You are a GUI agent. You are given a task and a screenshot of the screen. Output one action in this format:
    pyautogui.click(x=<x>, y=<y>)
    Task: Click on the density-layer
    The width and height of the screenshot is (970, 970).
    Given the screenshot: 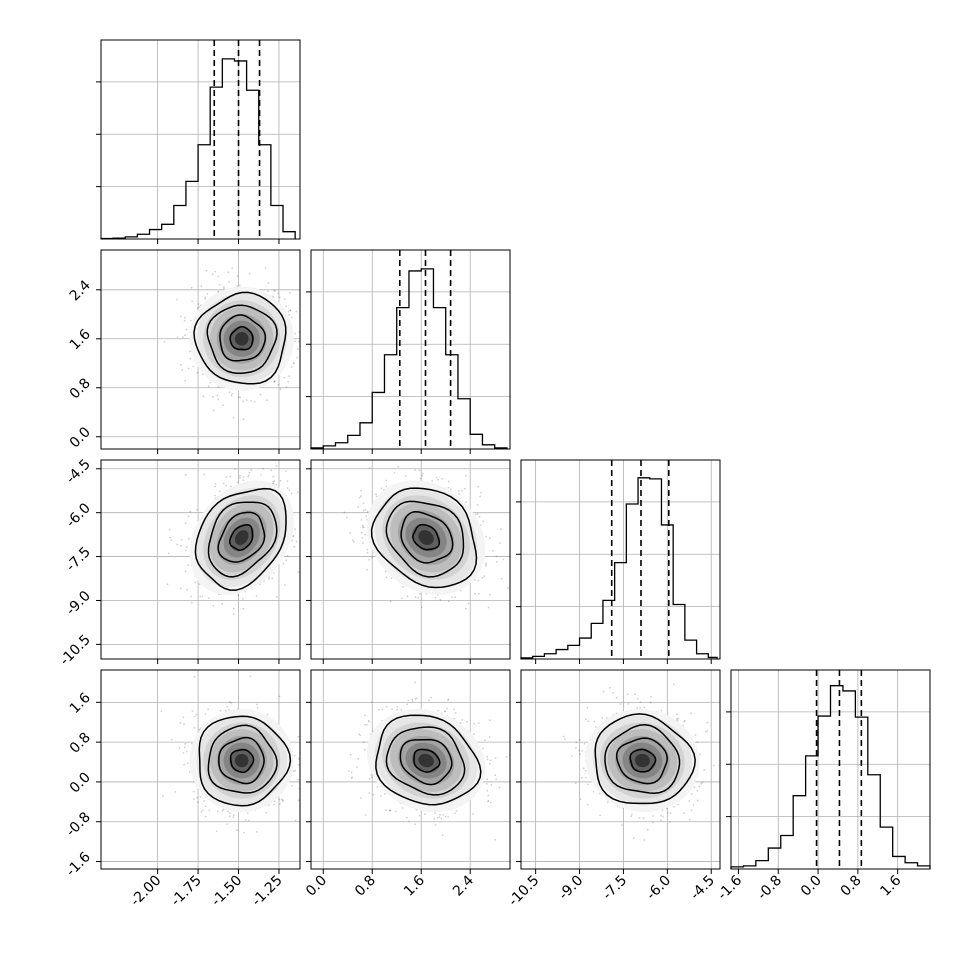 What is the action you would take?
    pyautogui.click(x=235, y=540)
    